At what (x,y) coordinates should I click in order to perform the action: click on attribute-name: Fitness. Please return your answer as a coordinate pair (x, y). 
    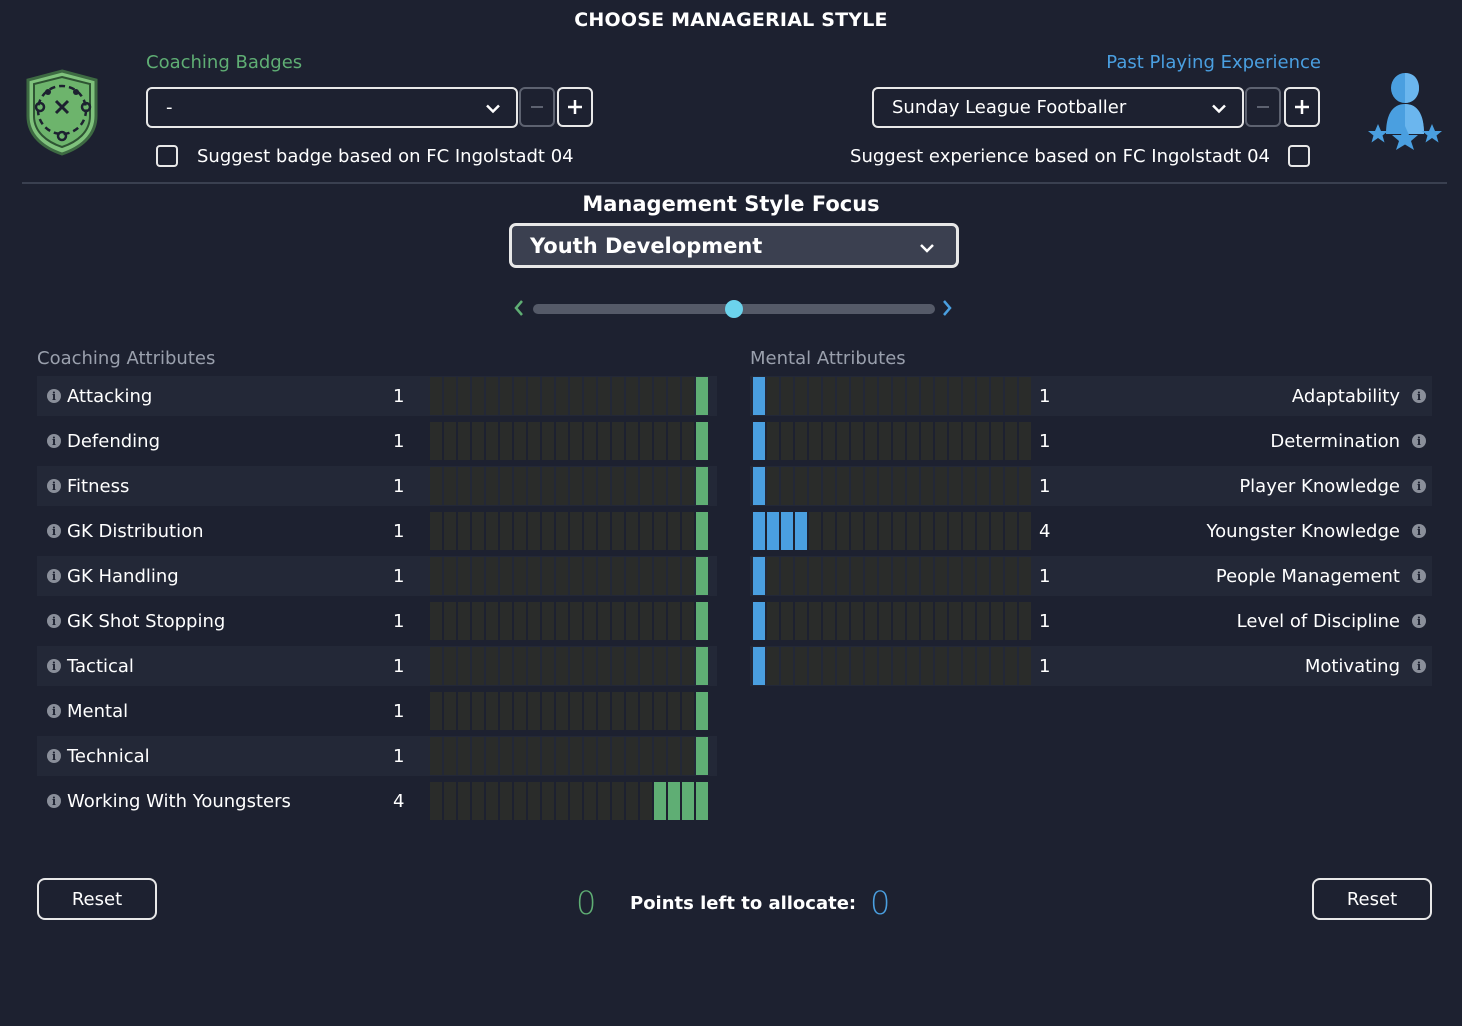
    Looking at the image, I should click on (98, 486).